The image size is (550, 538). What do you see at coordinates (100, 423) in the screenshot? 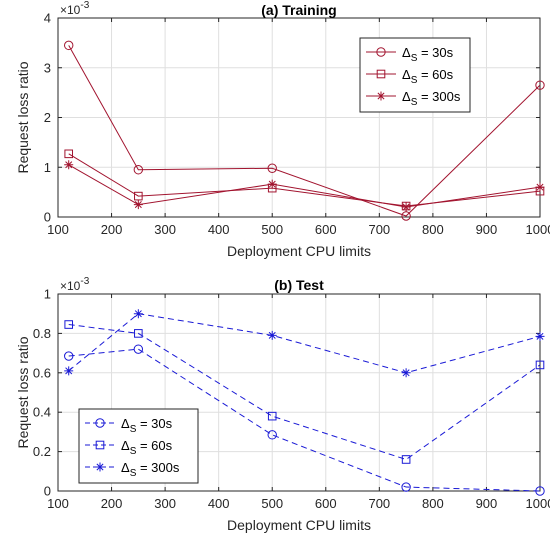
I see `legend-marker-circle` at bounding box center [100, 423].